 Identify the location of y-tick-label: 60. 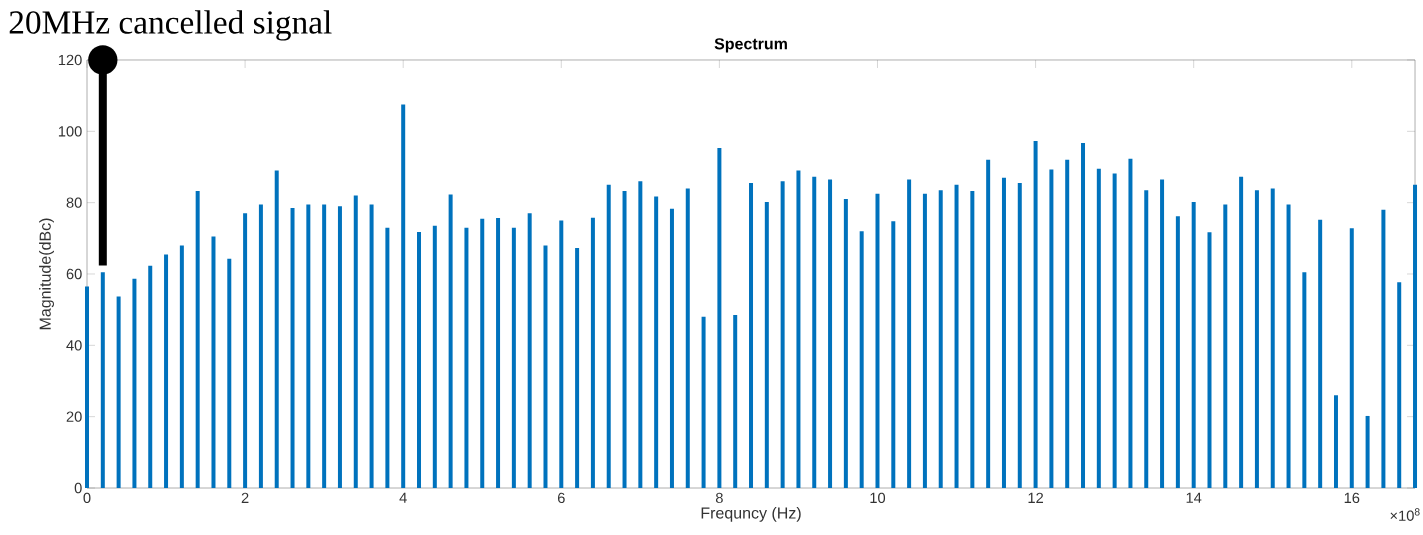
(74, 274).